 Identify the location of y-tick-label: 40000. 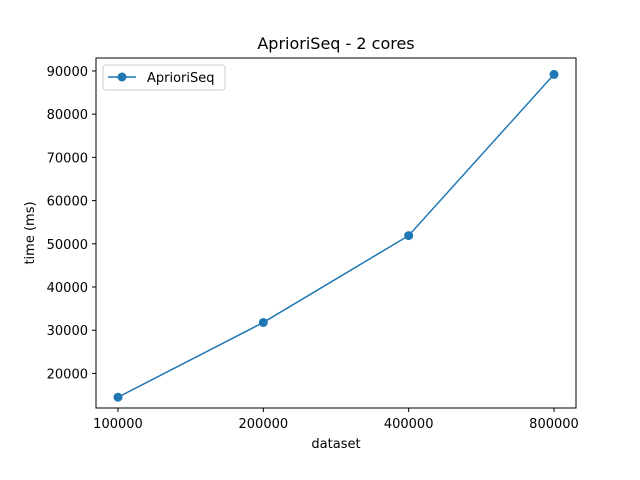
(67, 288).